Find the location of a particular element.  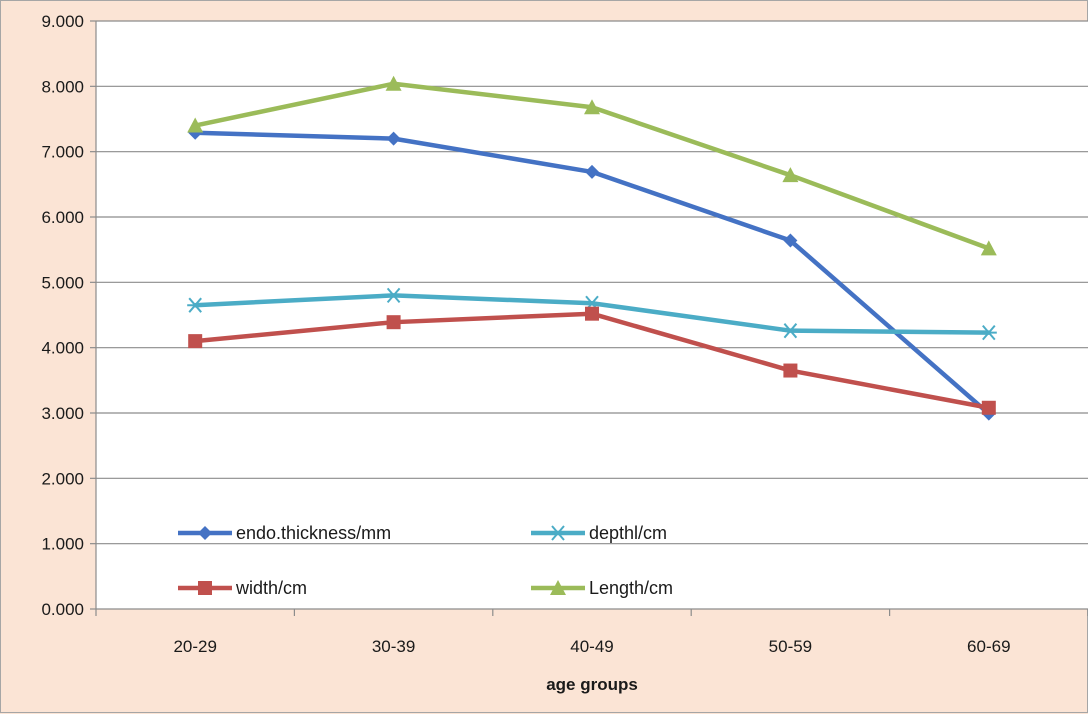

legend-item: Length/cm is located at coordinates (602, 588).